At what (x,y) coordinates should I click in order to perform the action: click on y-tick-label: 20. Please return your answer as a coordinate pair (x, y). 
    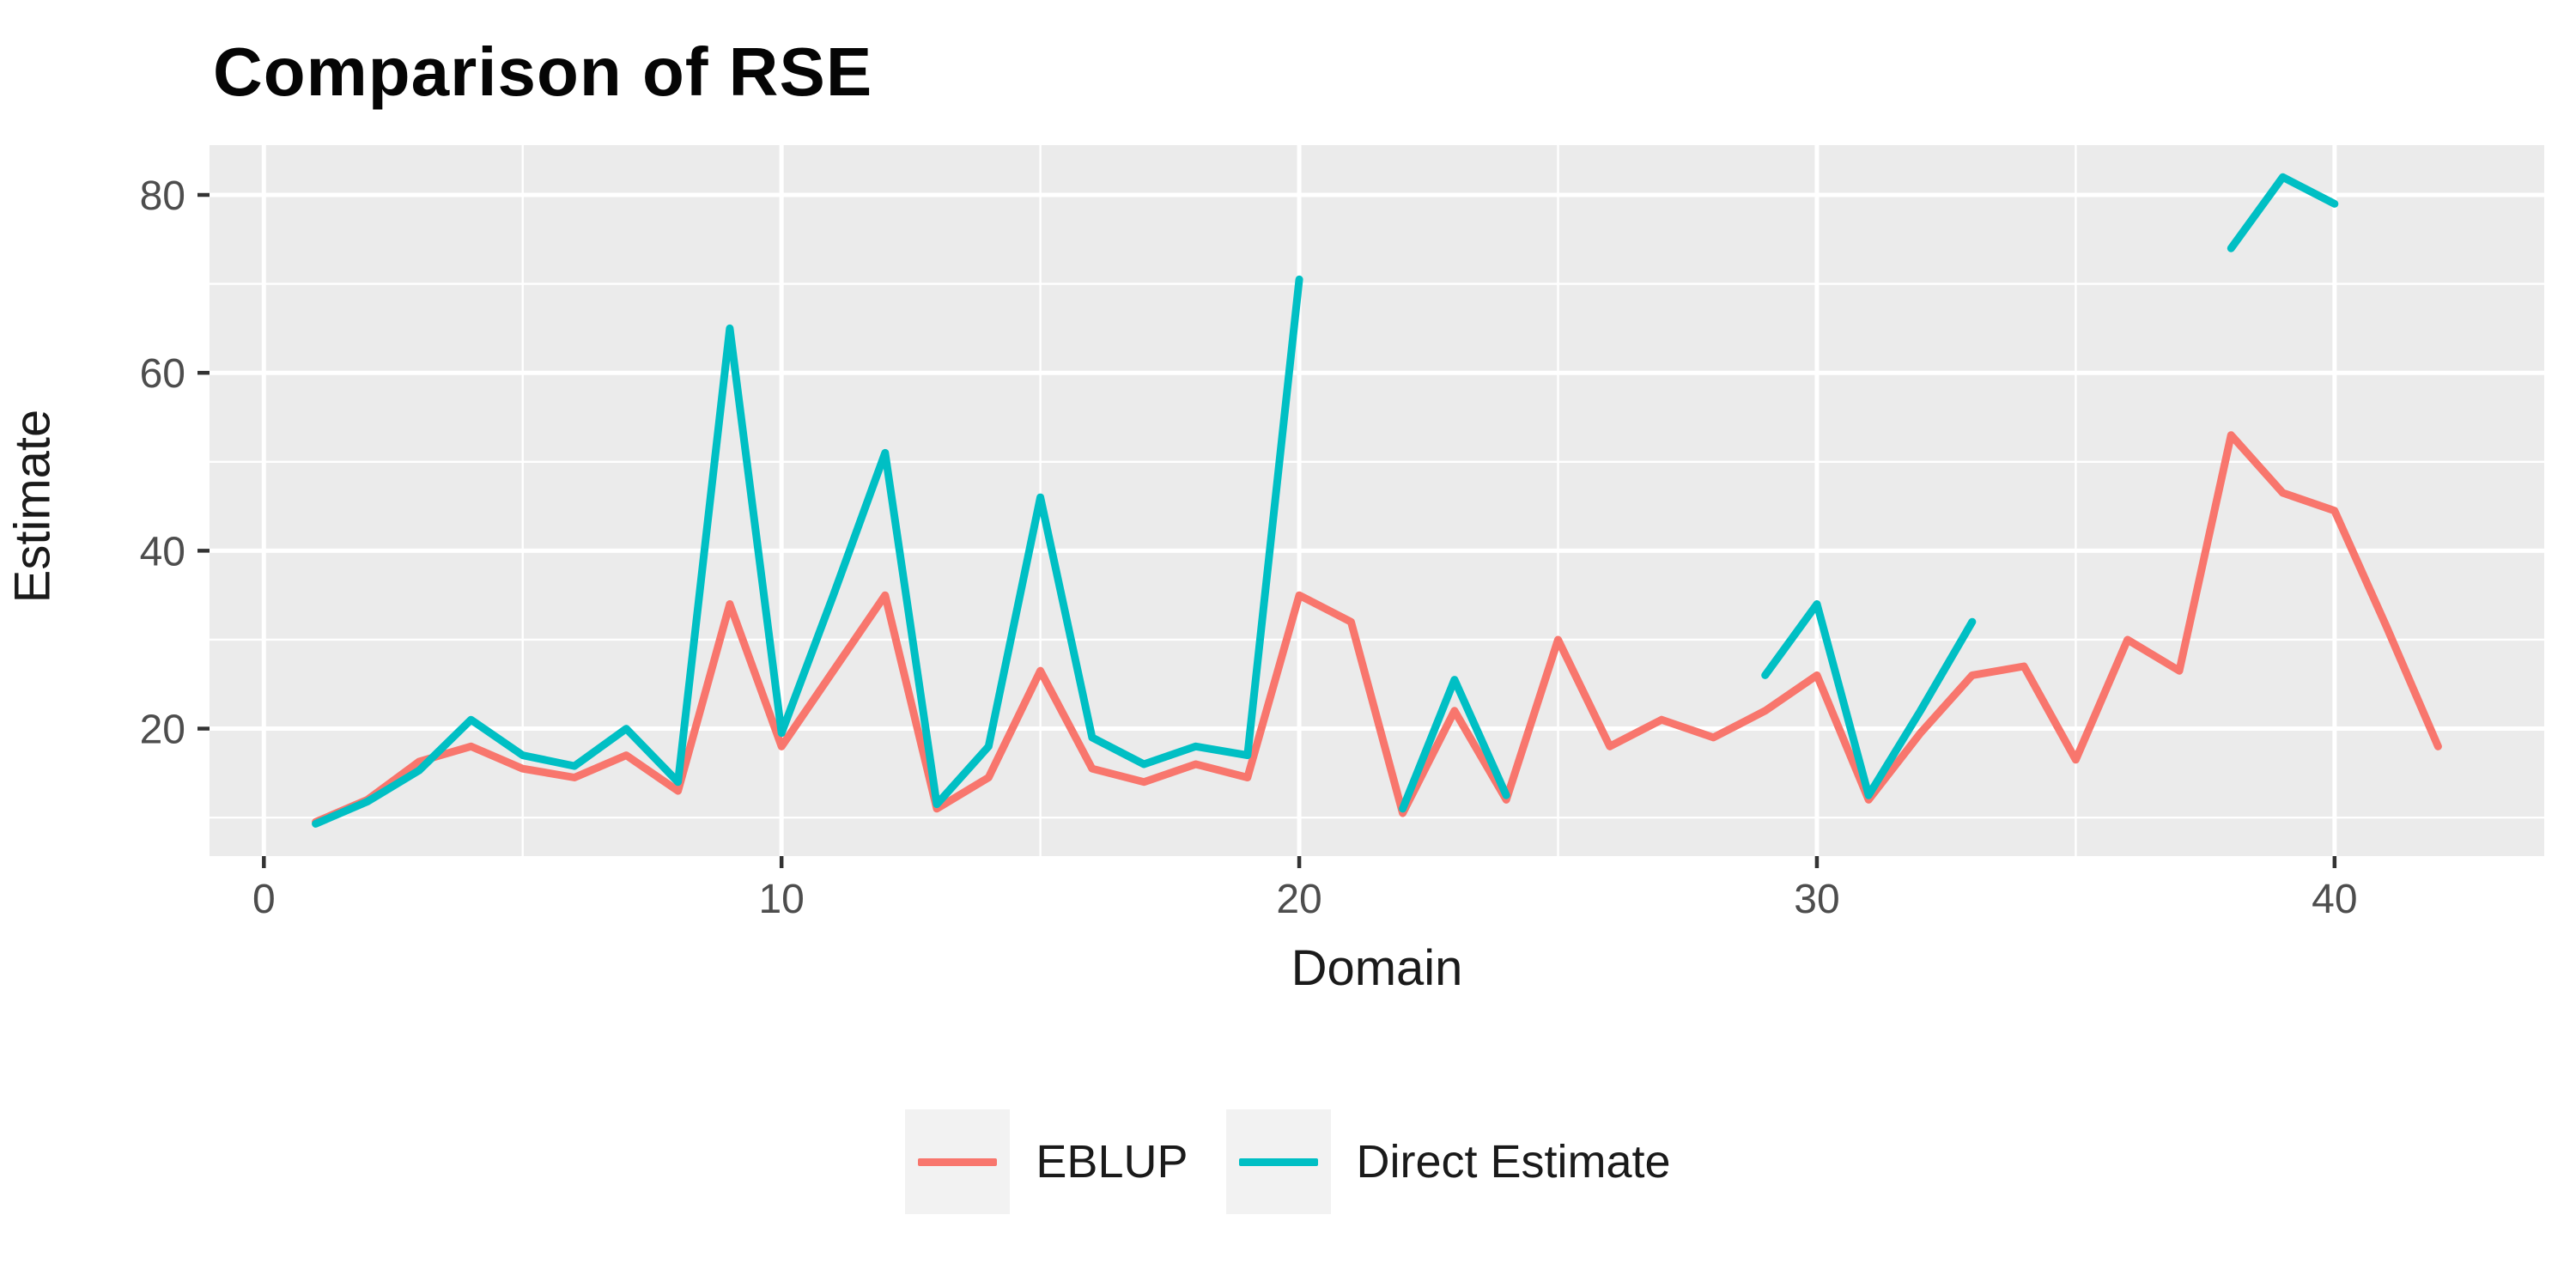
    Looking at the image, I should click on (162, 730).